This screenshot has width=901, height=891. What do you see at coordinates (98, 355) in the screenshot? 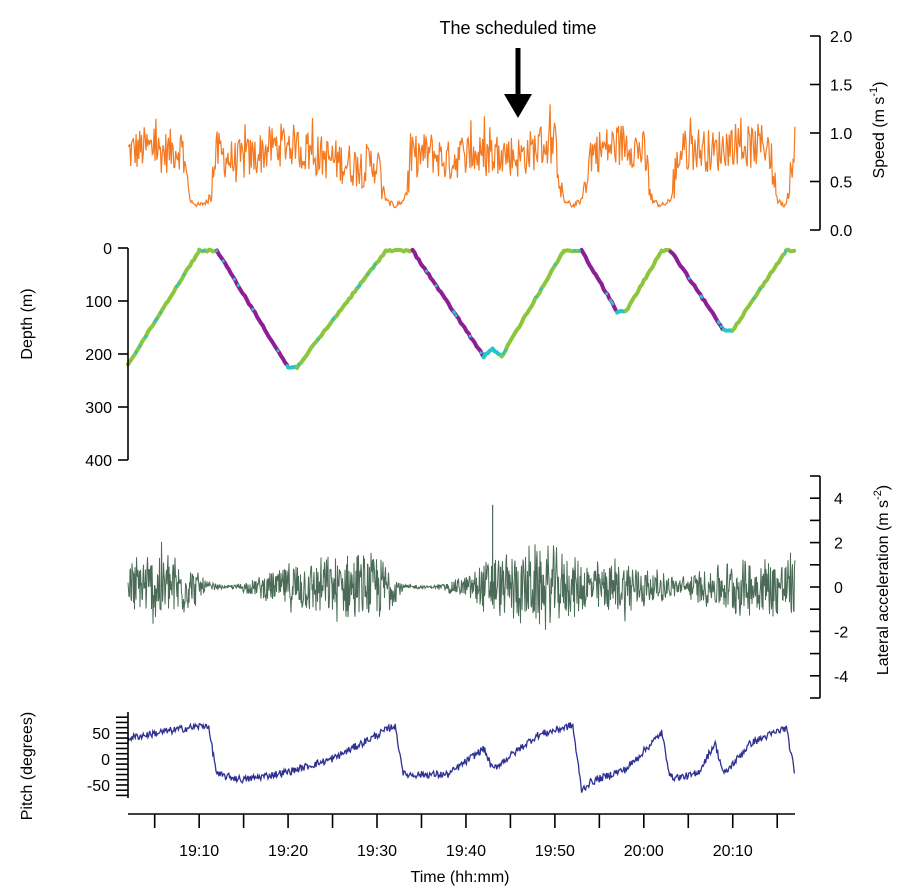
I see `depth-tick-label: 200` at bounding box center [98, 355].